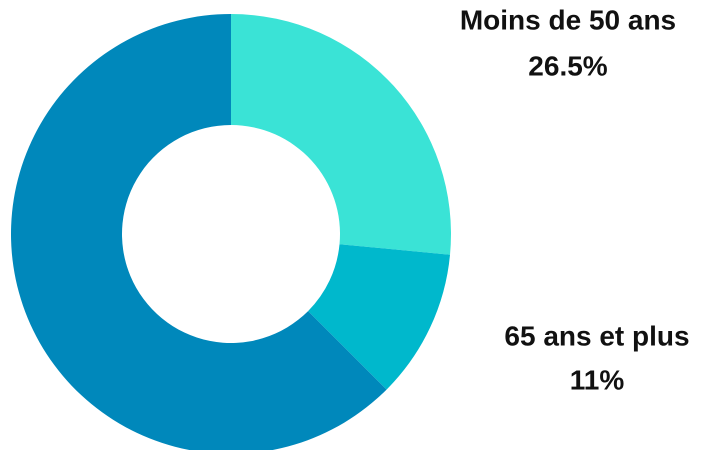 Image resolution: width=708 pixels, height=450 pixels. Describe the element at coordinates (379, 317) in the screenshot. I see `donut-segment` at that location.